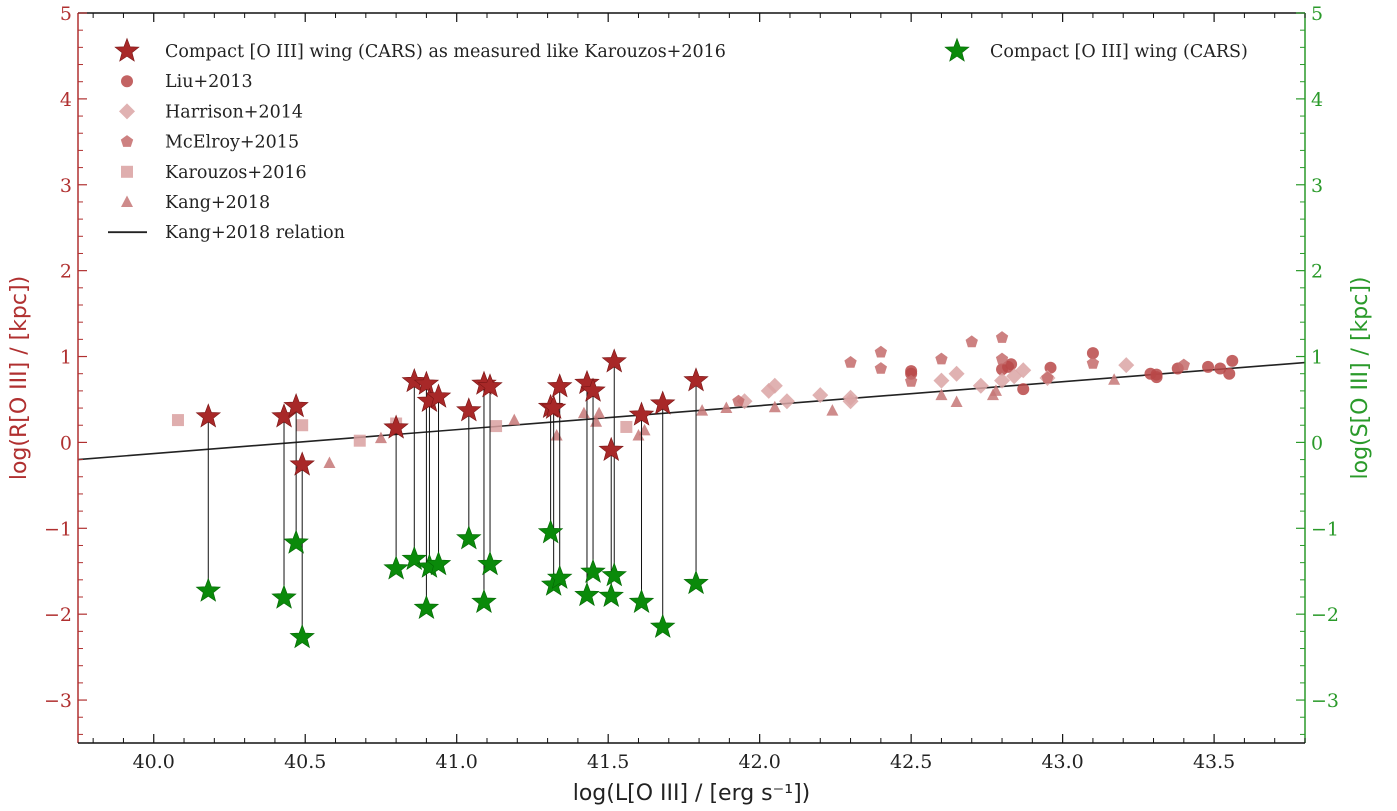  What do you see at coordinates (457, 762) in the screenshot?
I see `x-tick-label: 41.0` at bounding box center [457, 762].